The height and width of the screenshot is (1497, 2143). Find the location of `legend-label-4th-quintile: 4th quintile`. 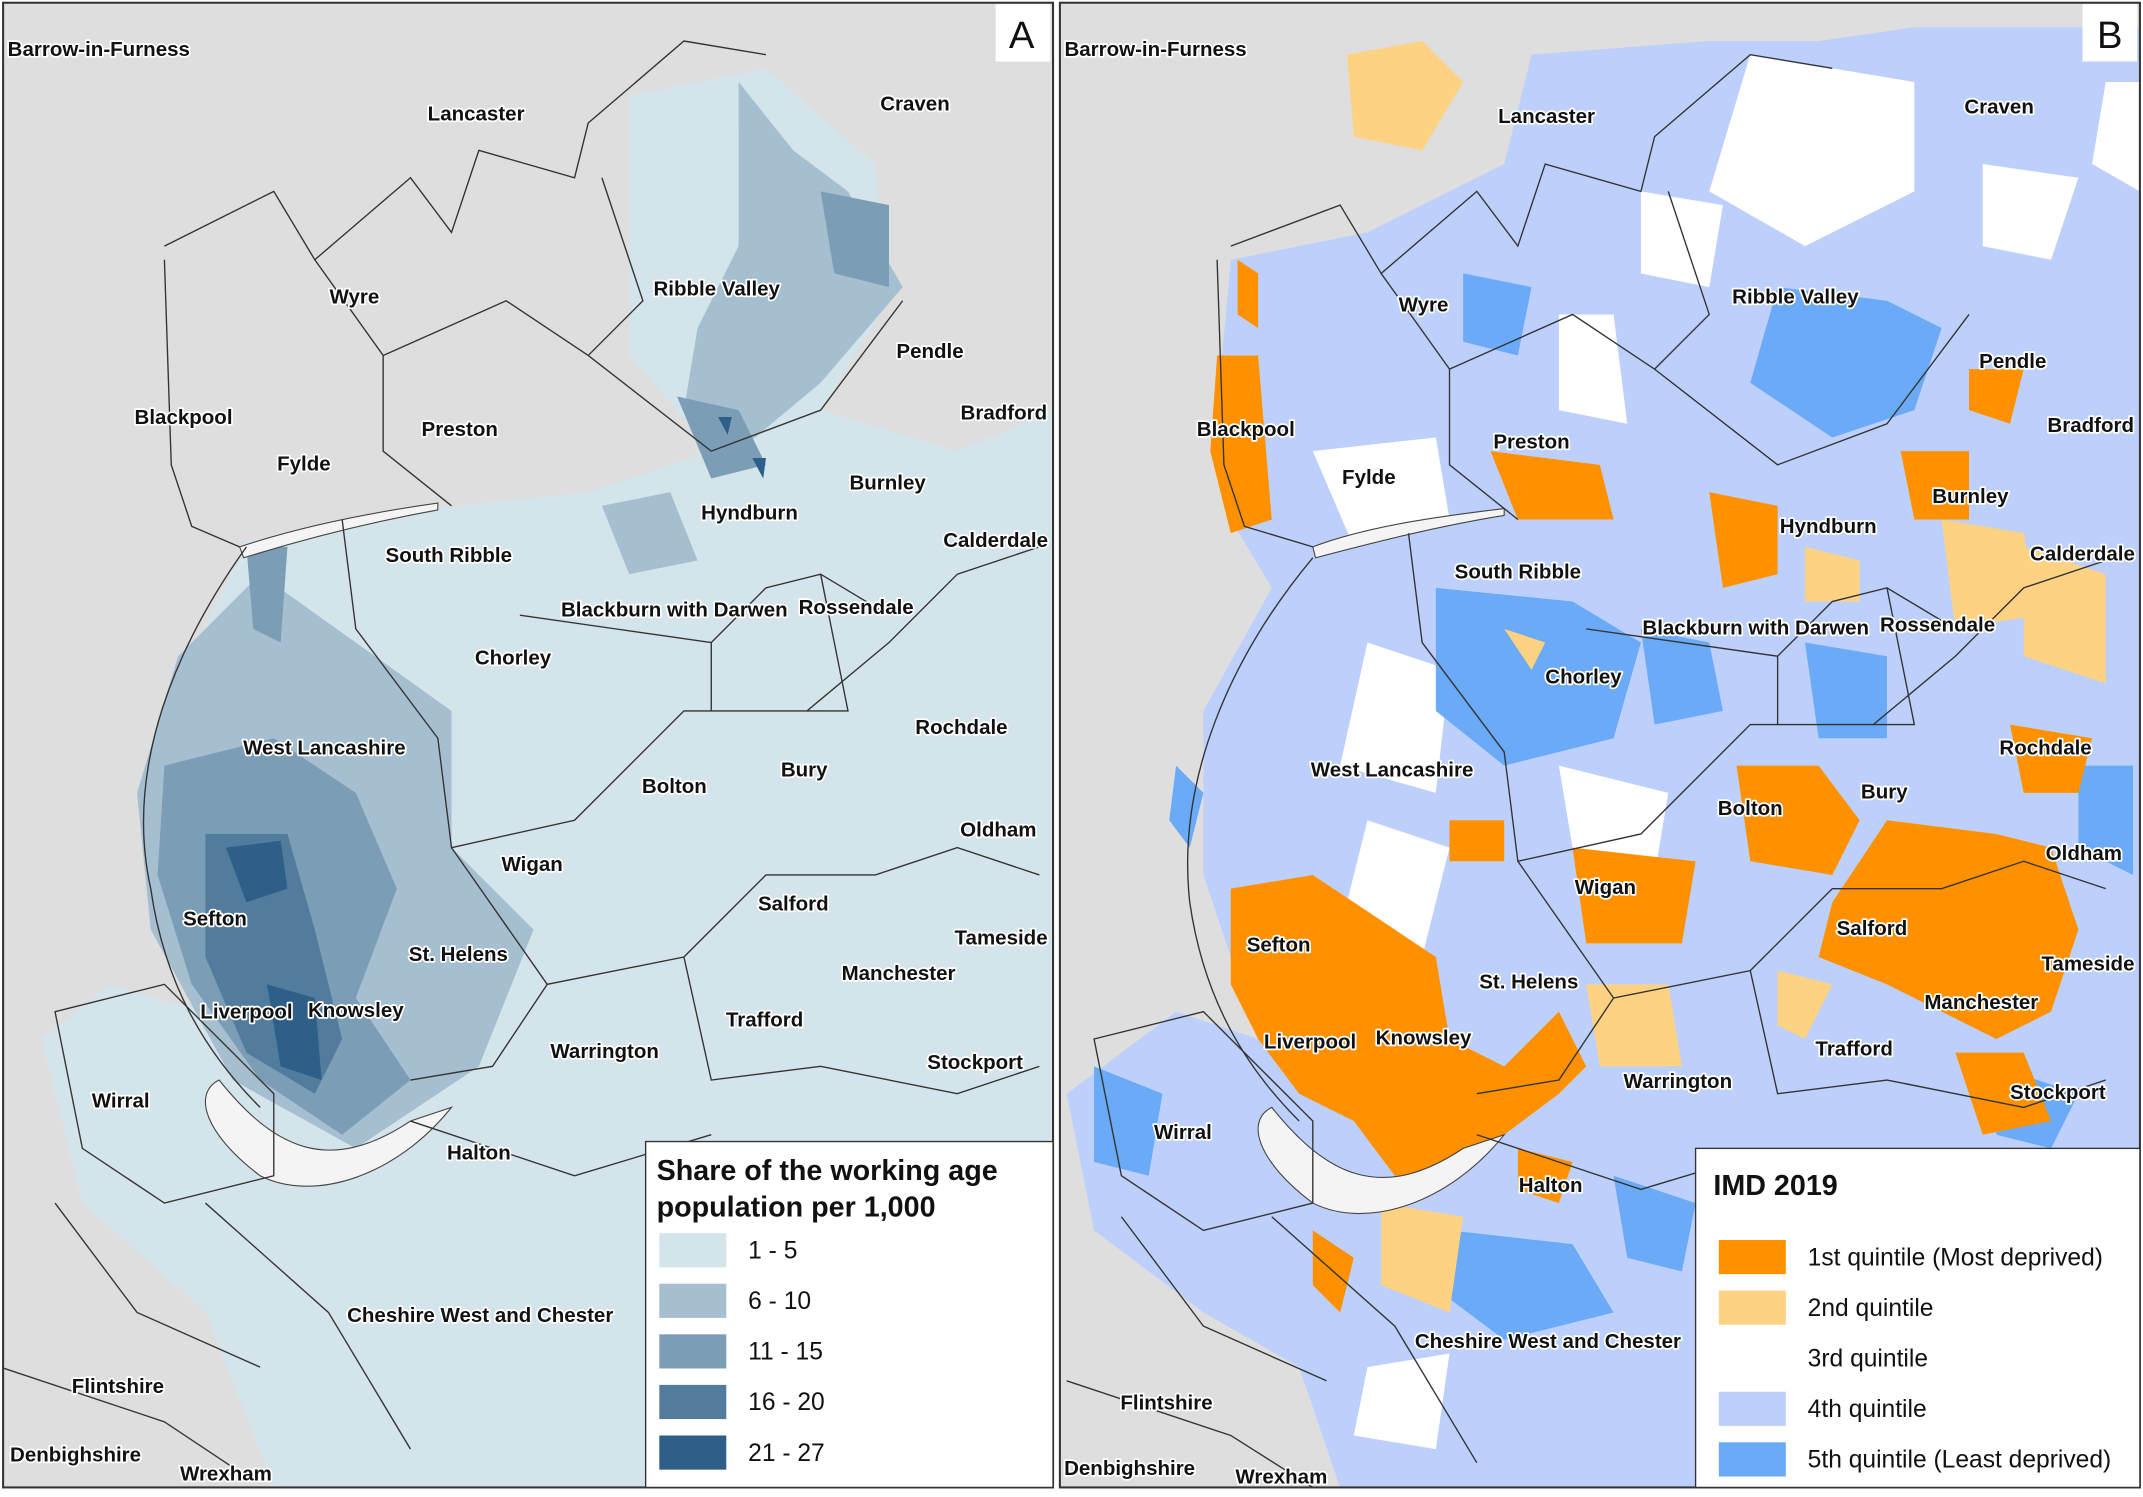

legend-label-4th-quintile: 4th quintile is located at coordinates (1867, 1409).